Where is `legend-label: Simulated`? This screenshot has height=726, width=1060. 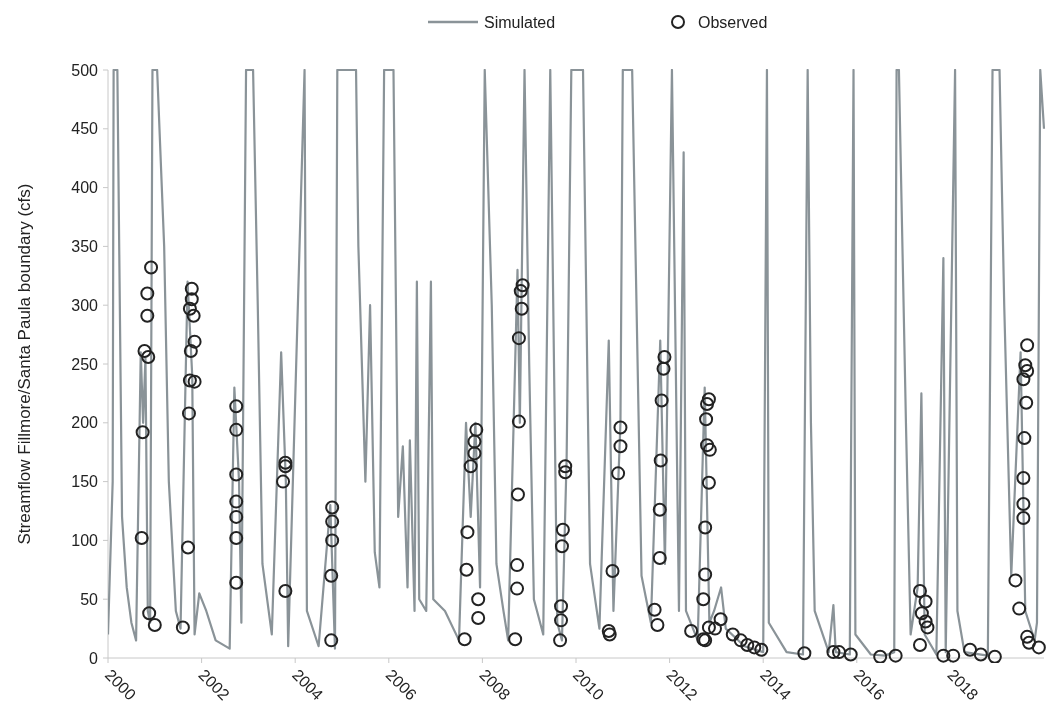
legend-label: Simulated is located at coordinates (520, 22).